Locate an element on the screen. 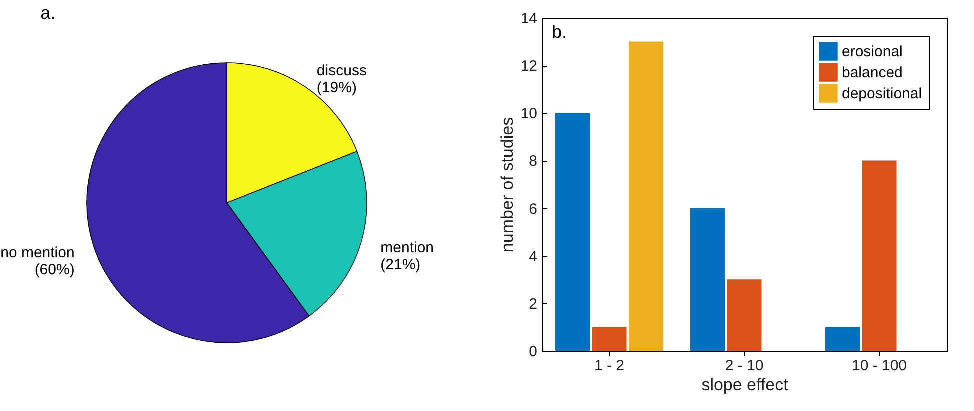 The height and width of the screenshot is (411, 974). x-axis-title: slope effect is located at coordinates (745, 385).